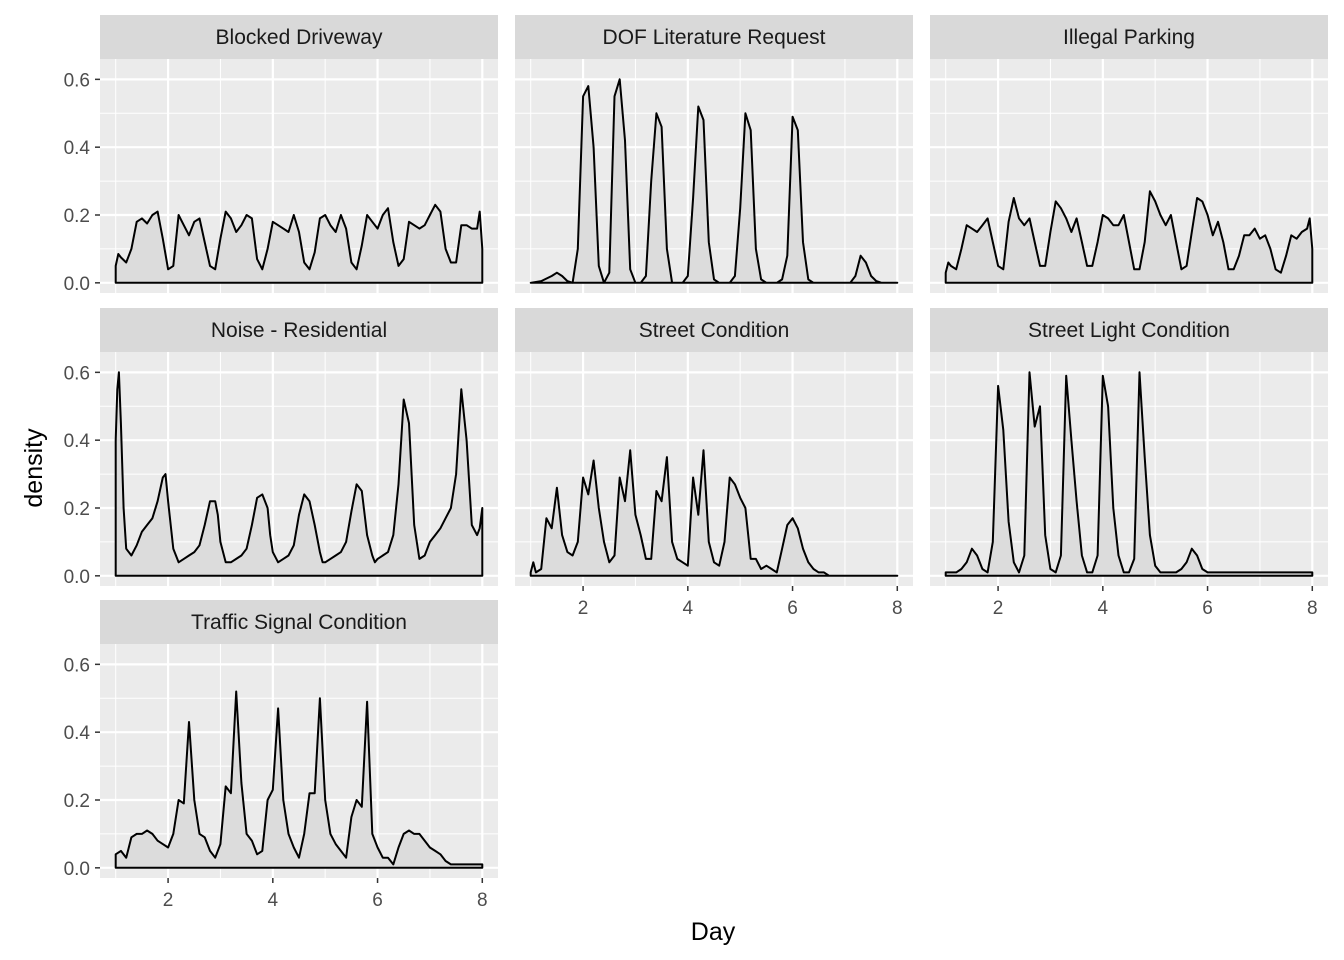 This screenshot has width=1344, height=960. What do you see at coordinates (1129, 154) in the screenshot?
I see `facet-panel: Illegal Parking` at bounding box center [1129, 154].